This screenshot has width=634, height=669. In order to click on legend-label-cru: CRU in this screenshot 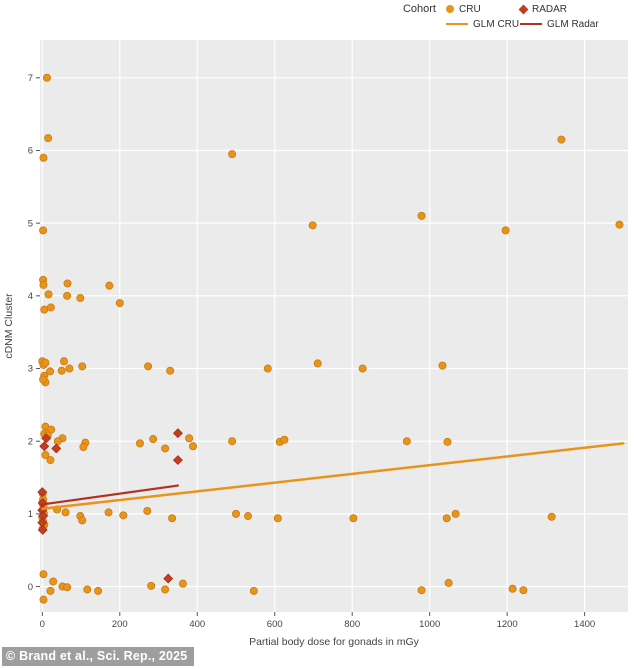, I will do `click(470, 9)`.